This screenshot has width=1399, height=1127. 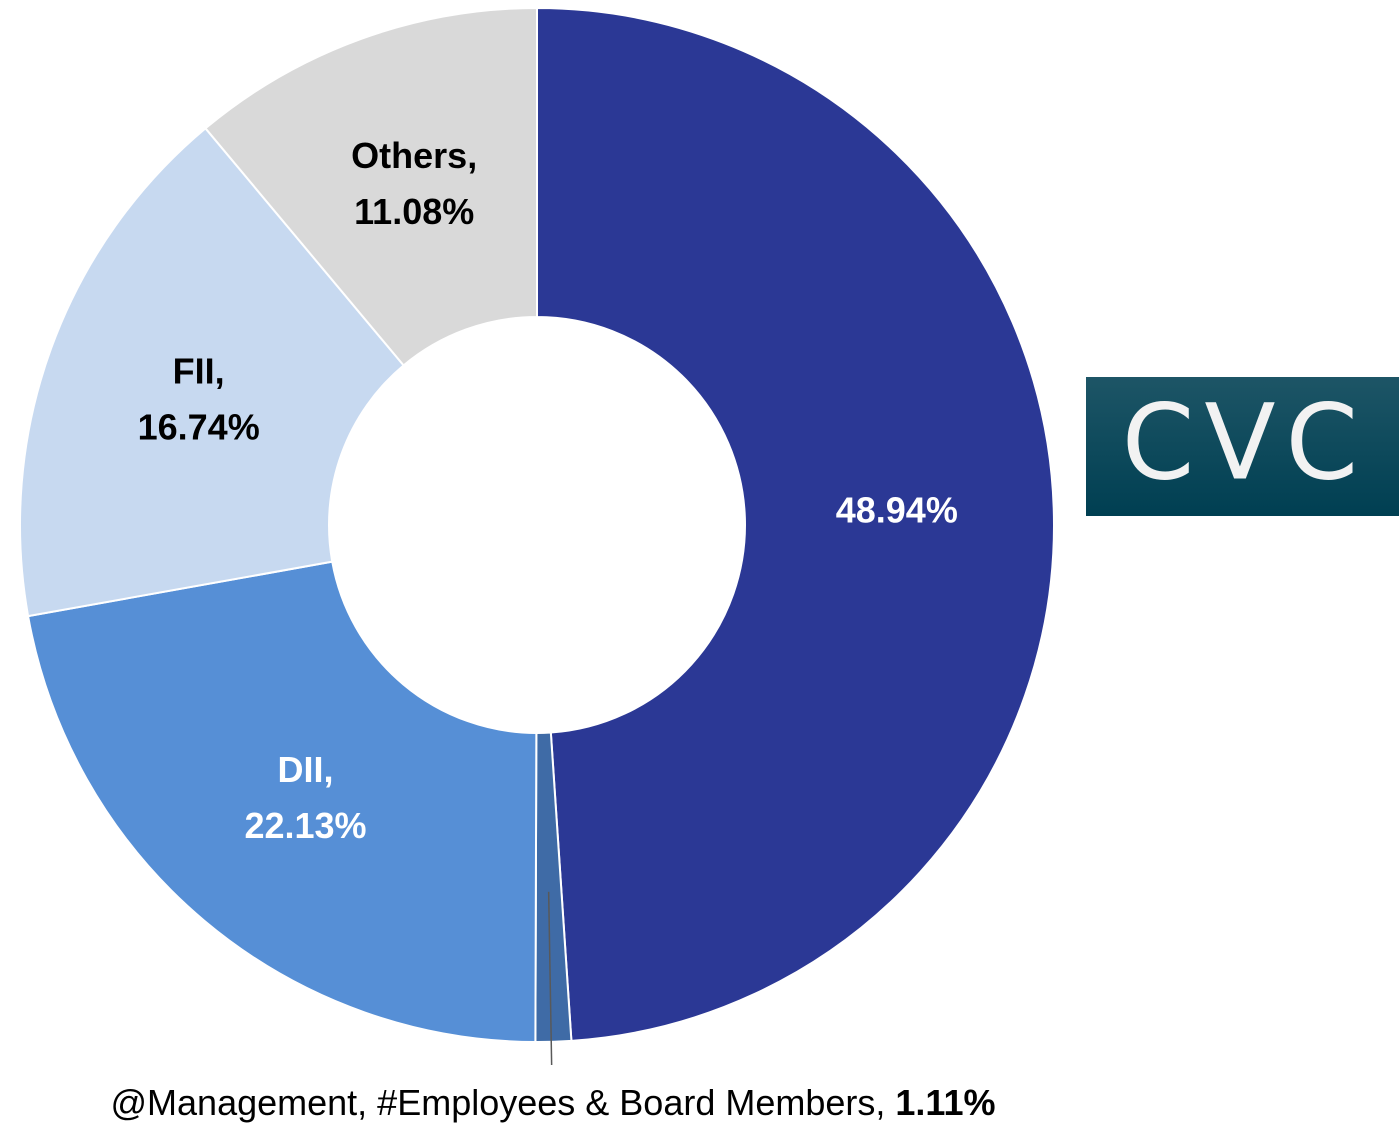 What do you see at coordinates (945, 1102) in the screenshot?
I see `value-label: 1.11%` at bounding box center [945, 1102].